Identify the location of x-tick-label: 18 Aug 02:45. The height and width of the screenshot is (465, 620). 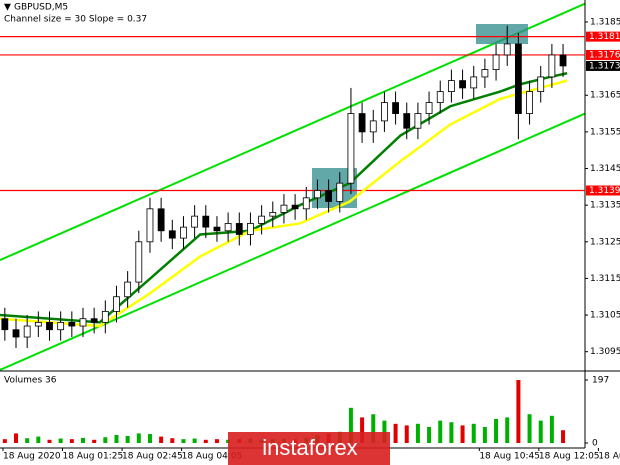
(152, 457).